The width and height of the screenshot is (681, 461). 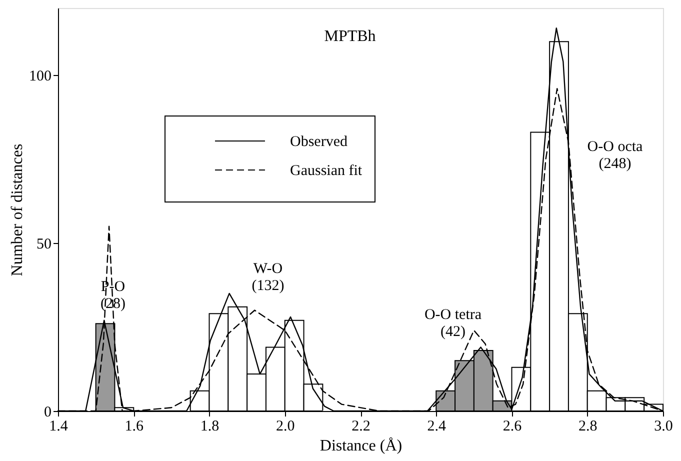 I want to click on x-tick-label: 1.6, so click(x=134, y=426).